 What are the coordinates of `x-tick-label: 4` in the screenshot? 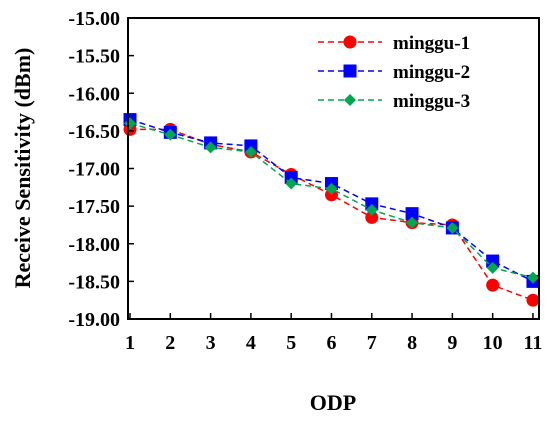 It's located at (251, 343).